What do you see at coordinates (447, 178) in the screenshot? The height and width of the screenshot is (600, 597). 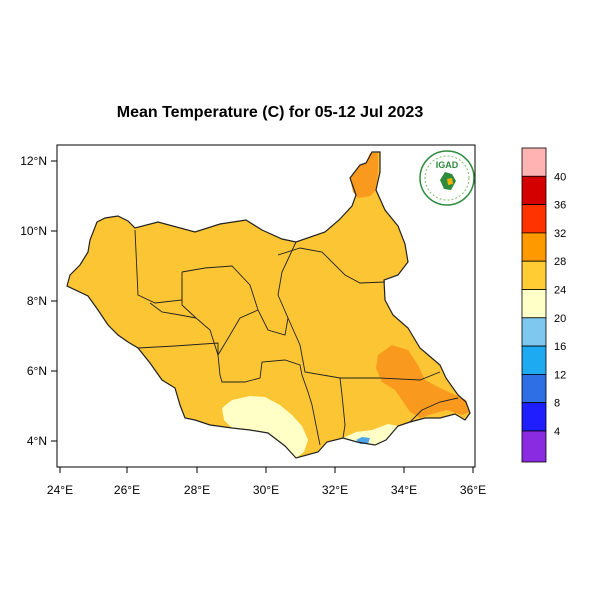 I see `igad-logo: IGAD` at bounding box center [447, 178].